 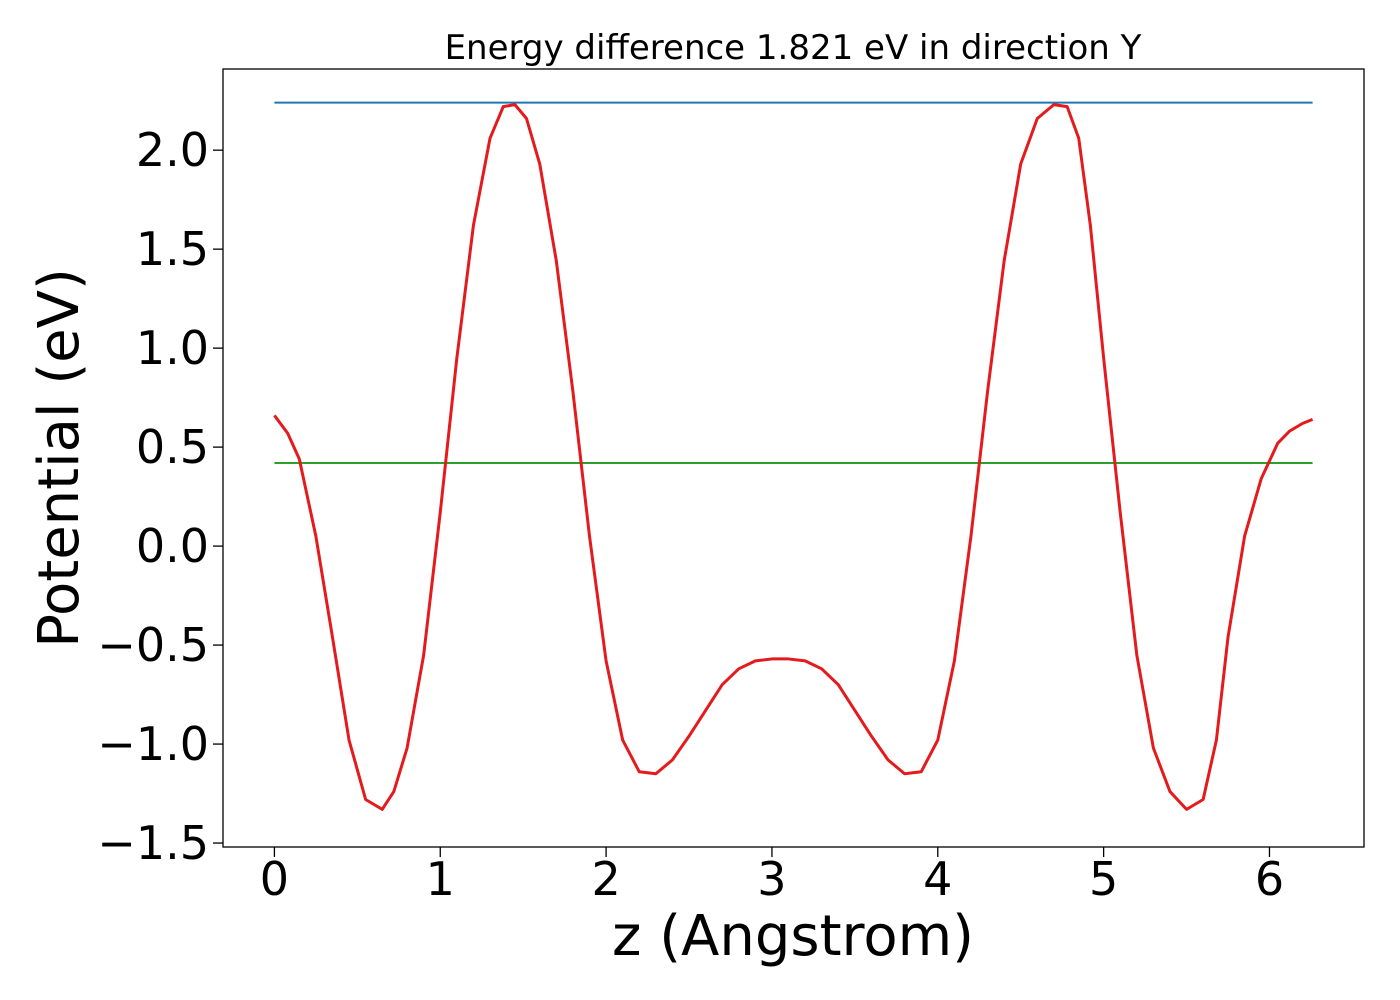 I want to click on y-tick-label: 0.5, so click(x=172, y=447).